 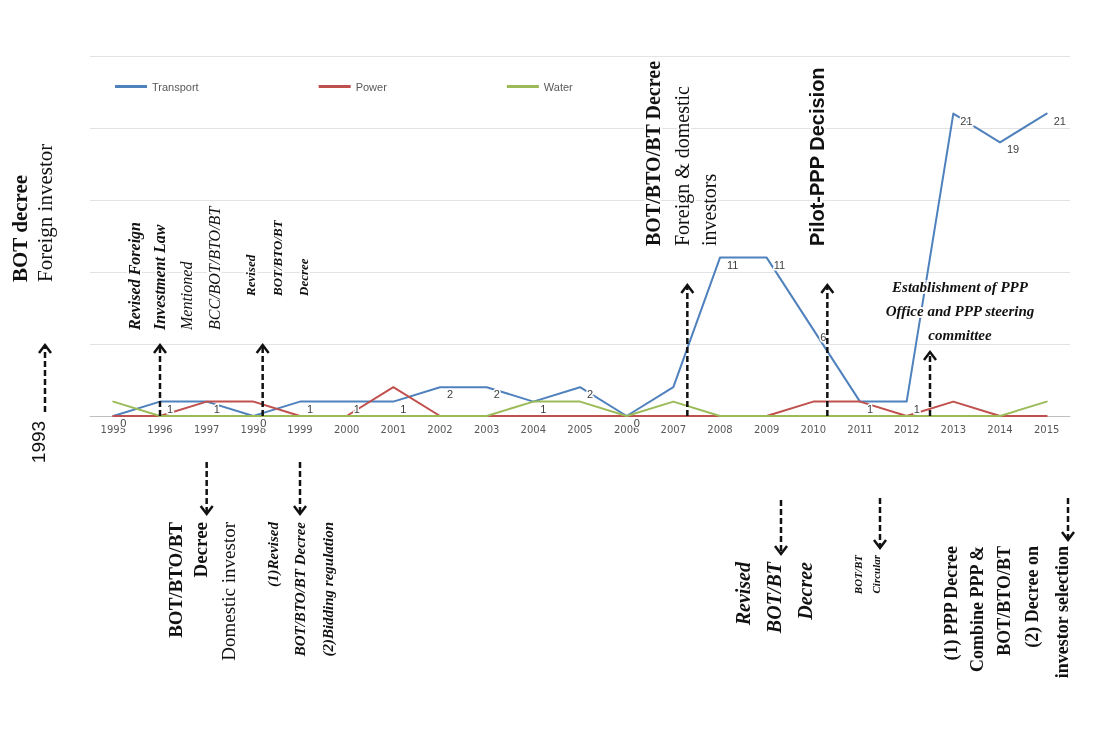 I want to click on text: BOT/BT Circular, so click(x=867, y=574).